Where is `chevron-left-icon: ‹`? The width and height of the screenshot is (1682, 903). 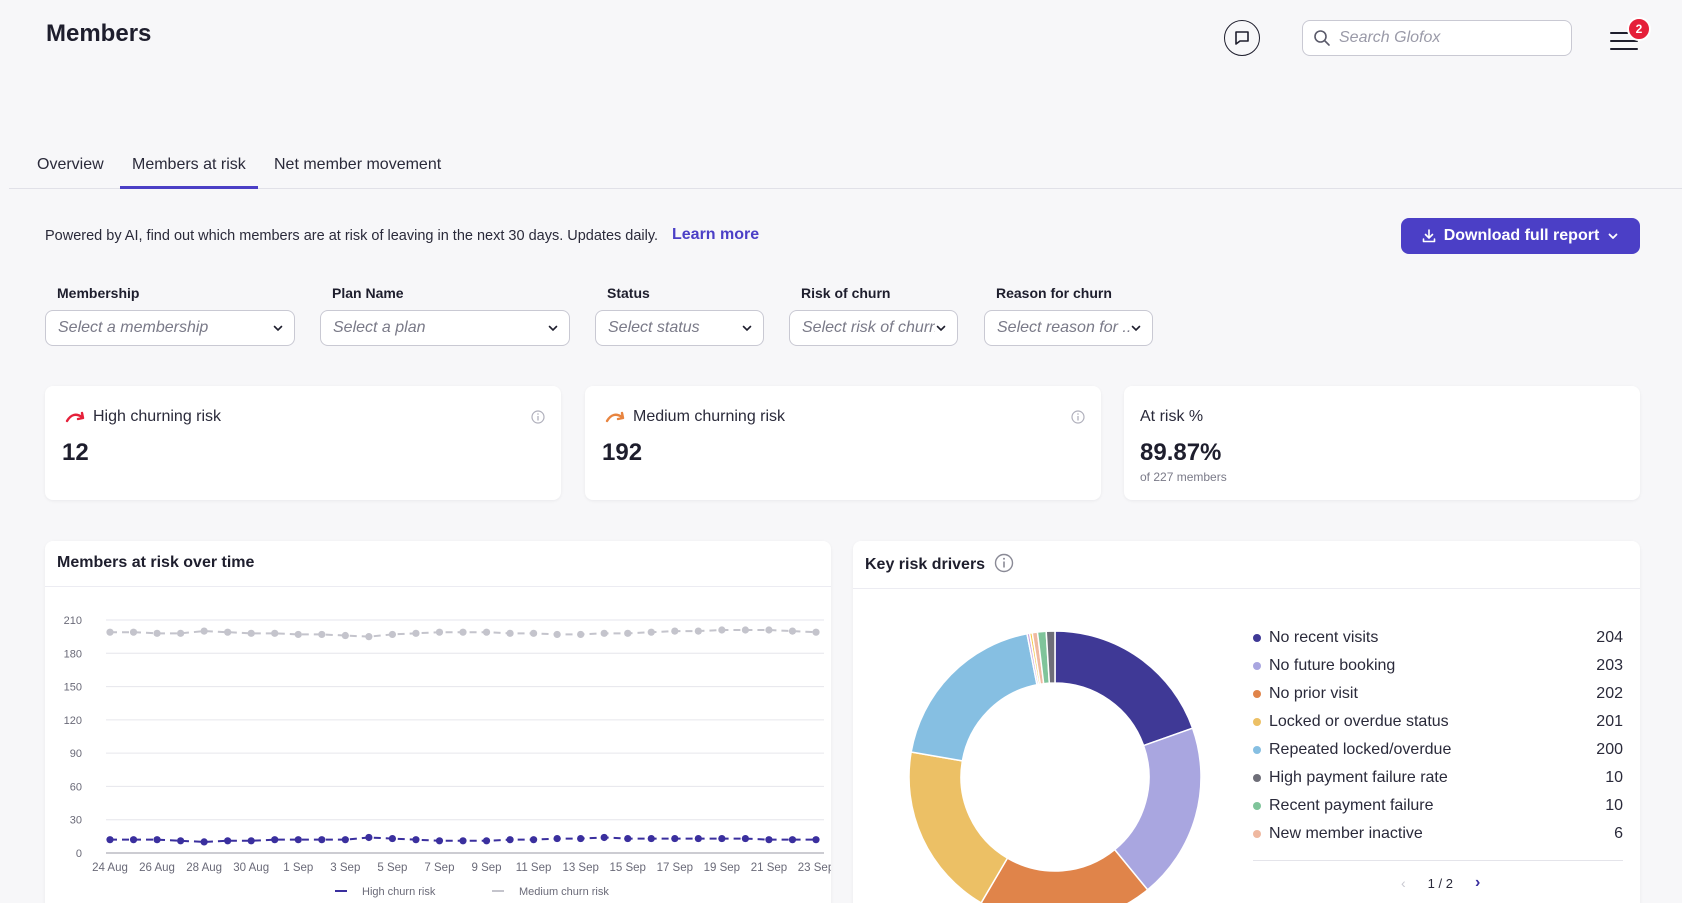
chevron-left-icon: ‹ is located at coordinates (1403, 883).